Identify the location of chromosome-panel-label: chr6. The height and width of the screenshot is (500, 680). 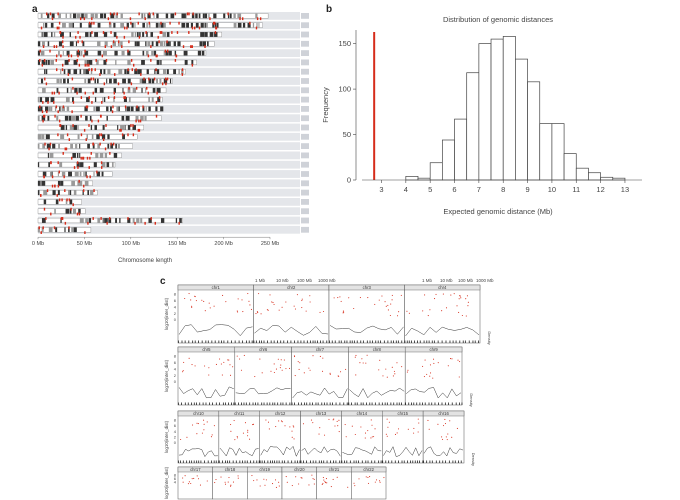
(263, 349).